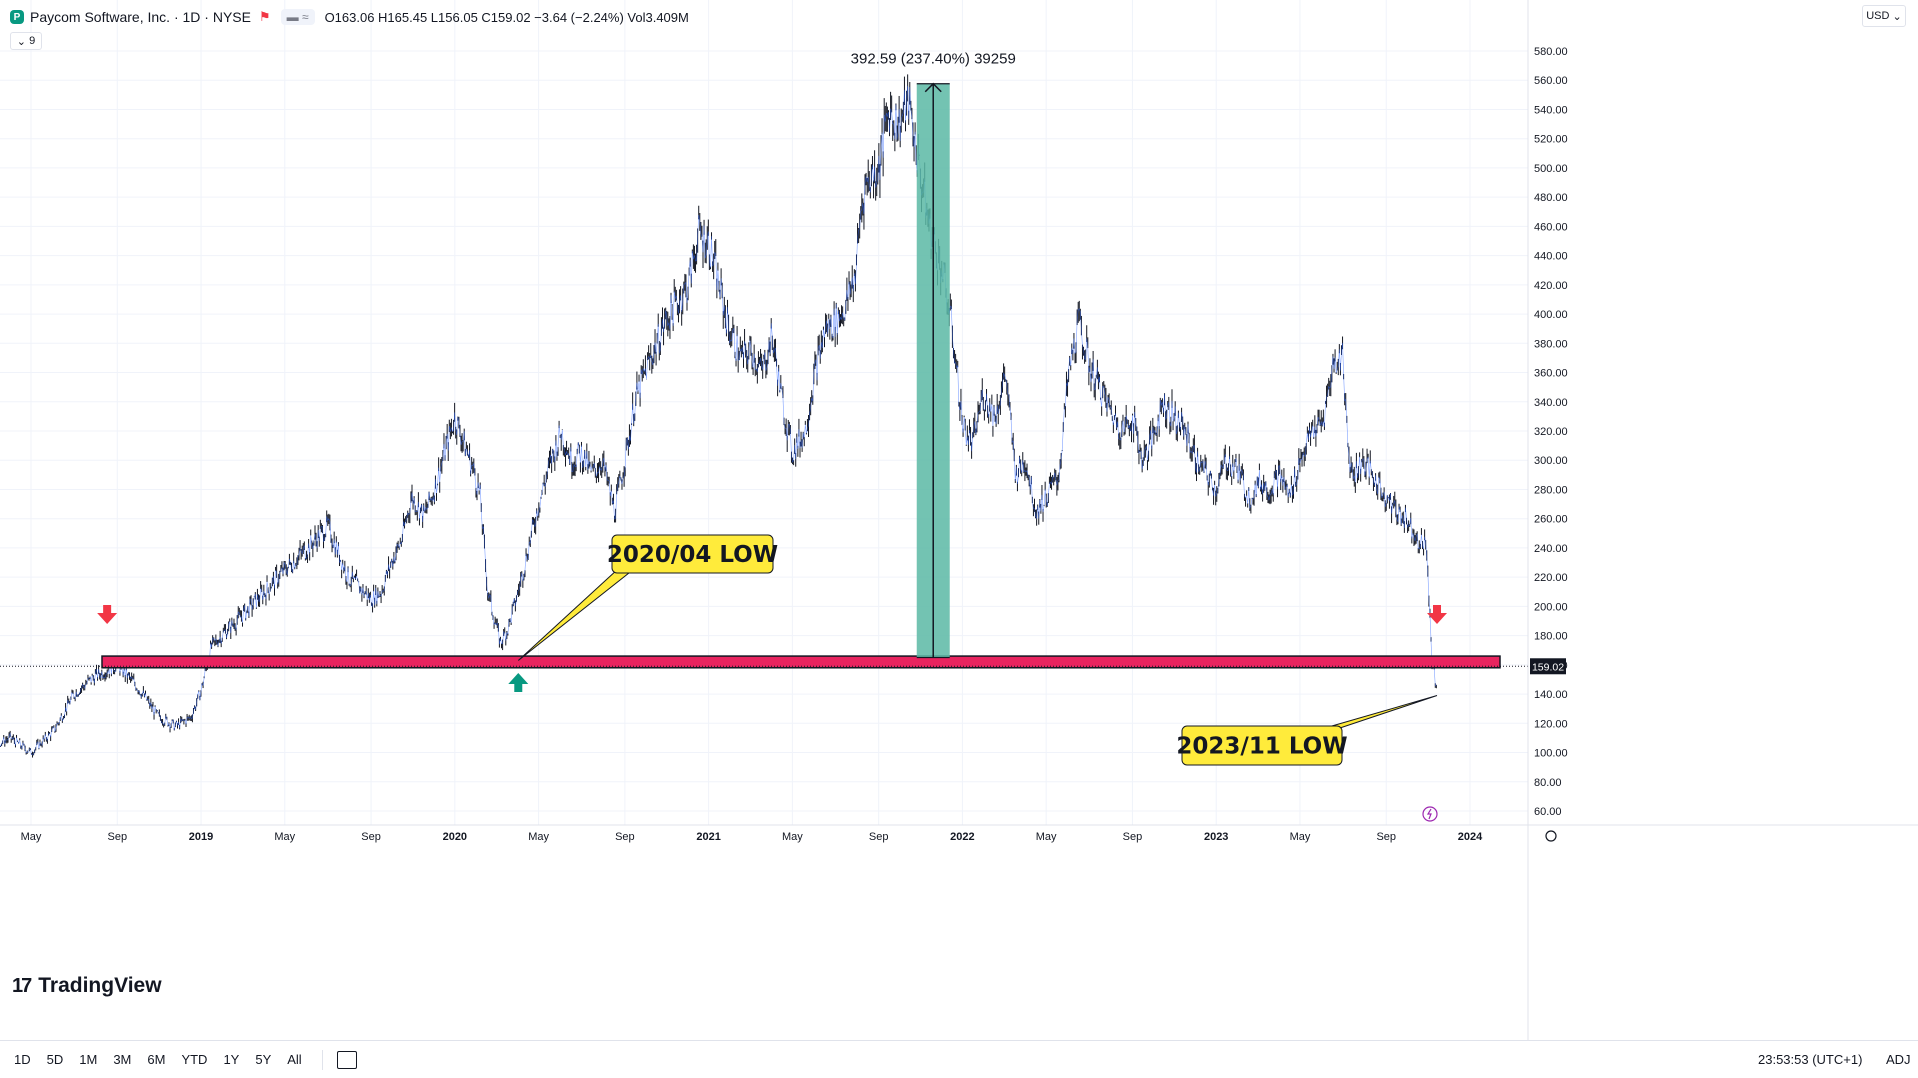  Describe the element at coordinates (1898, 1059) in the screenshot. I see `adj-toggle: ADJ` at that location.